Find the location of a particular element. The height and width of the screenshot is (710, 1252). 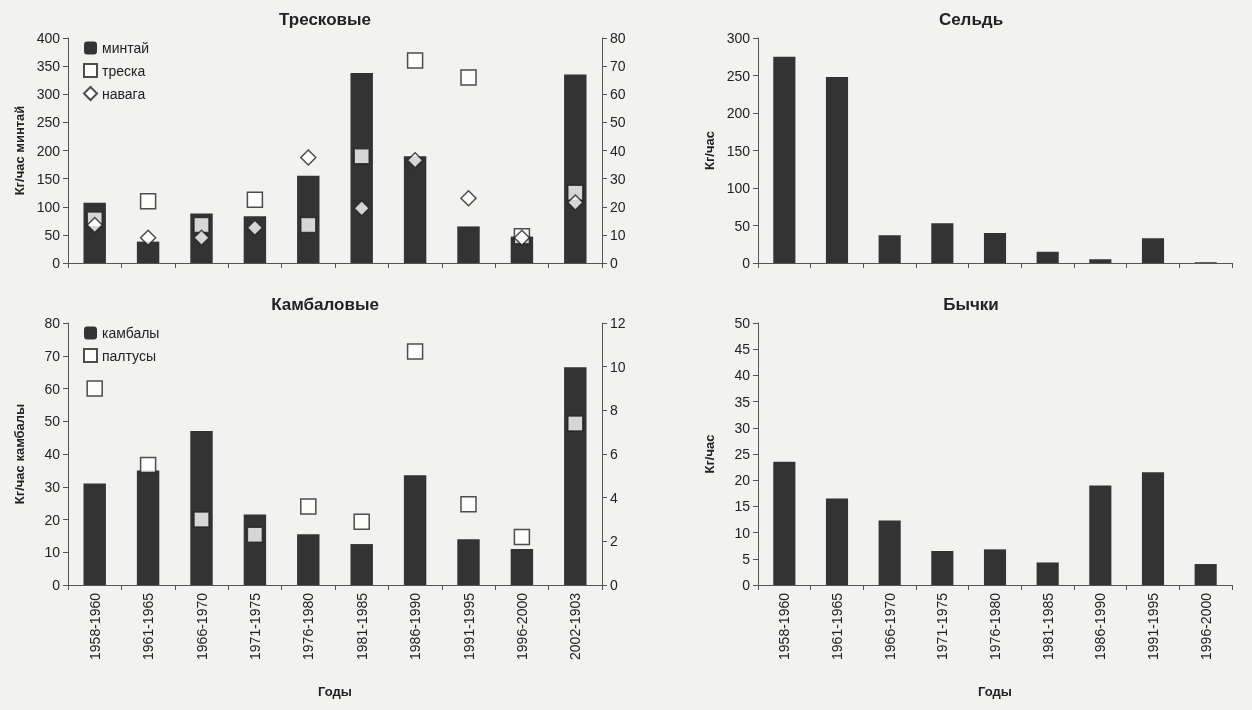

y2-tick-label: 30 is located at coordinates (618, 178).